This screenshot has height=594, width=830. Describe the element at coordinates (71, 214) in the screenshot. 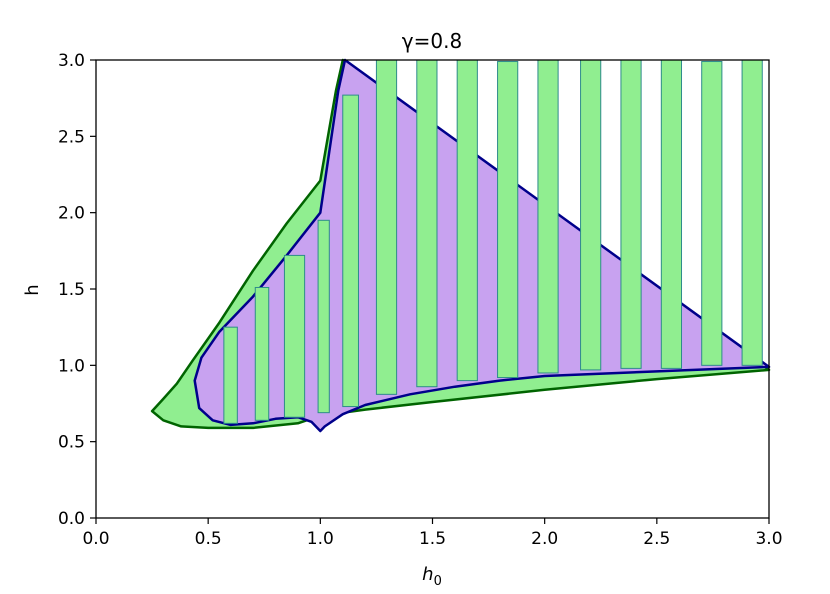

I see `y-tick-label: 2.0` at that location.